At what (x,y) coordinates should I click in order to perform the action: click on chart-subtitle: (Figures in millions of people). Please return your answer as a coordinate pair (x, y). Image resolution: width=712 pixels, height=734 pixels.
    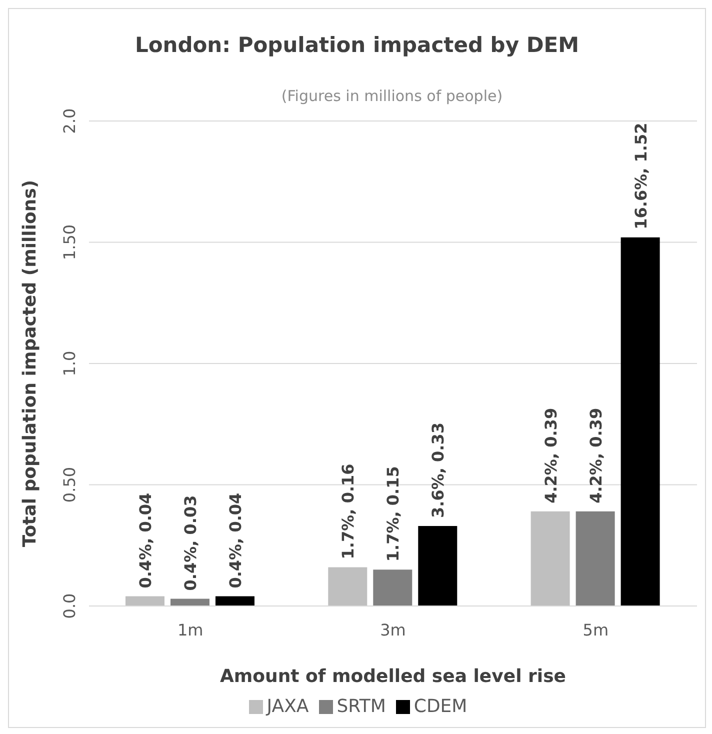
    Looking at the image, I should click on (392, 96).